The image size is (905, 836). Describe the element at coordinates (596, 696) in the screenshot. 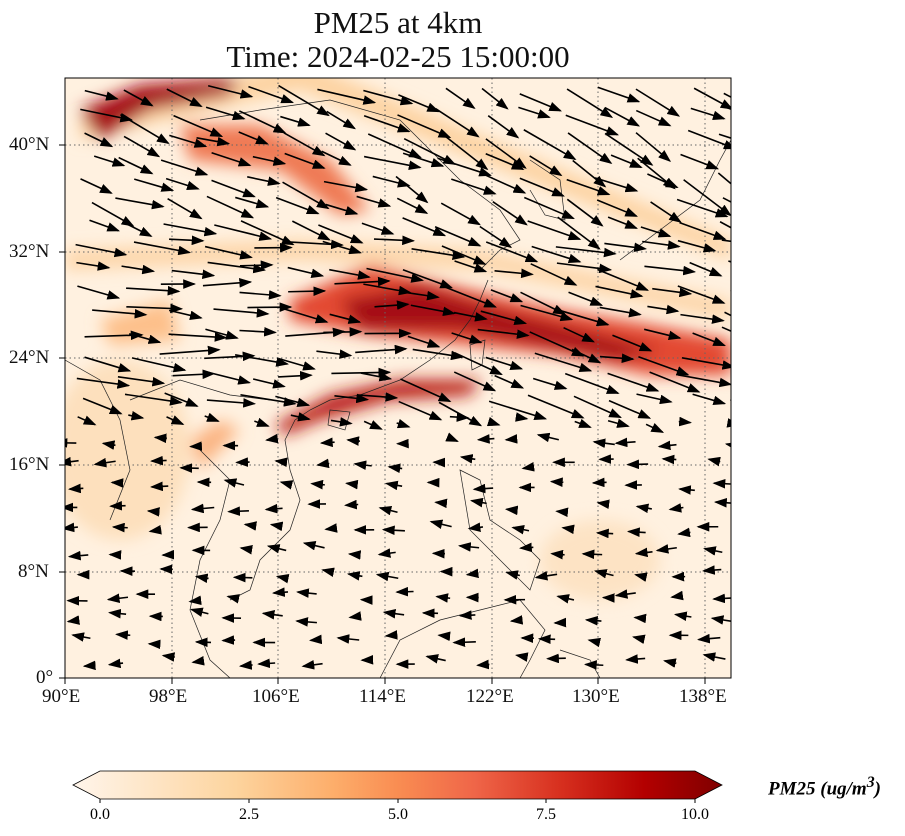

I see `x-tick-label: 130°E` at that location.